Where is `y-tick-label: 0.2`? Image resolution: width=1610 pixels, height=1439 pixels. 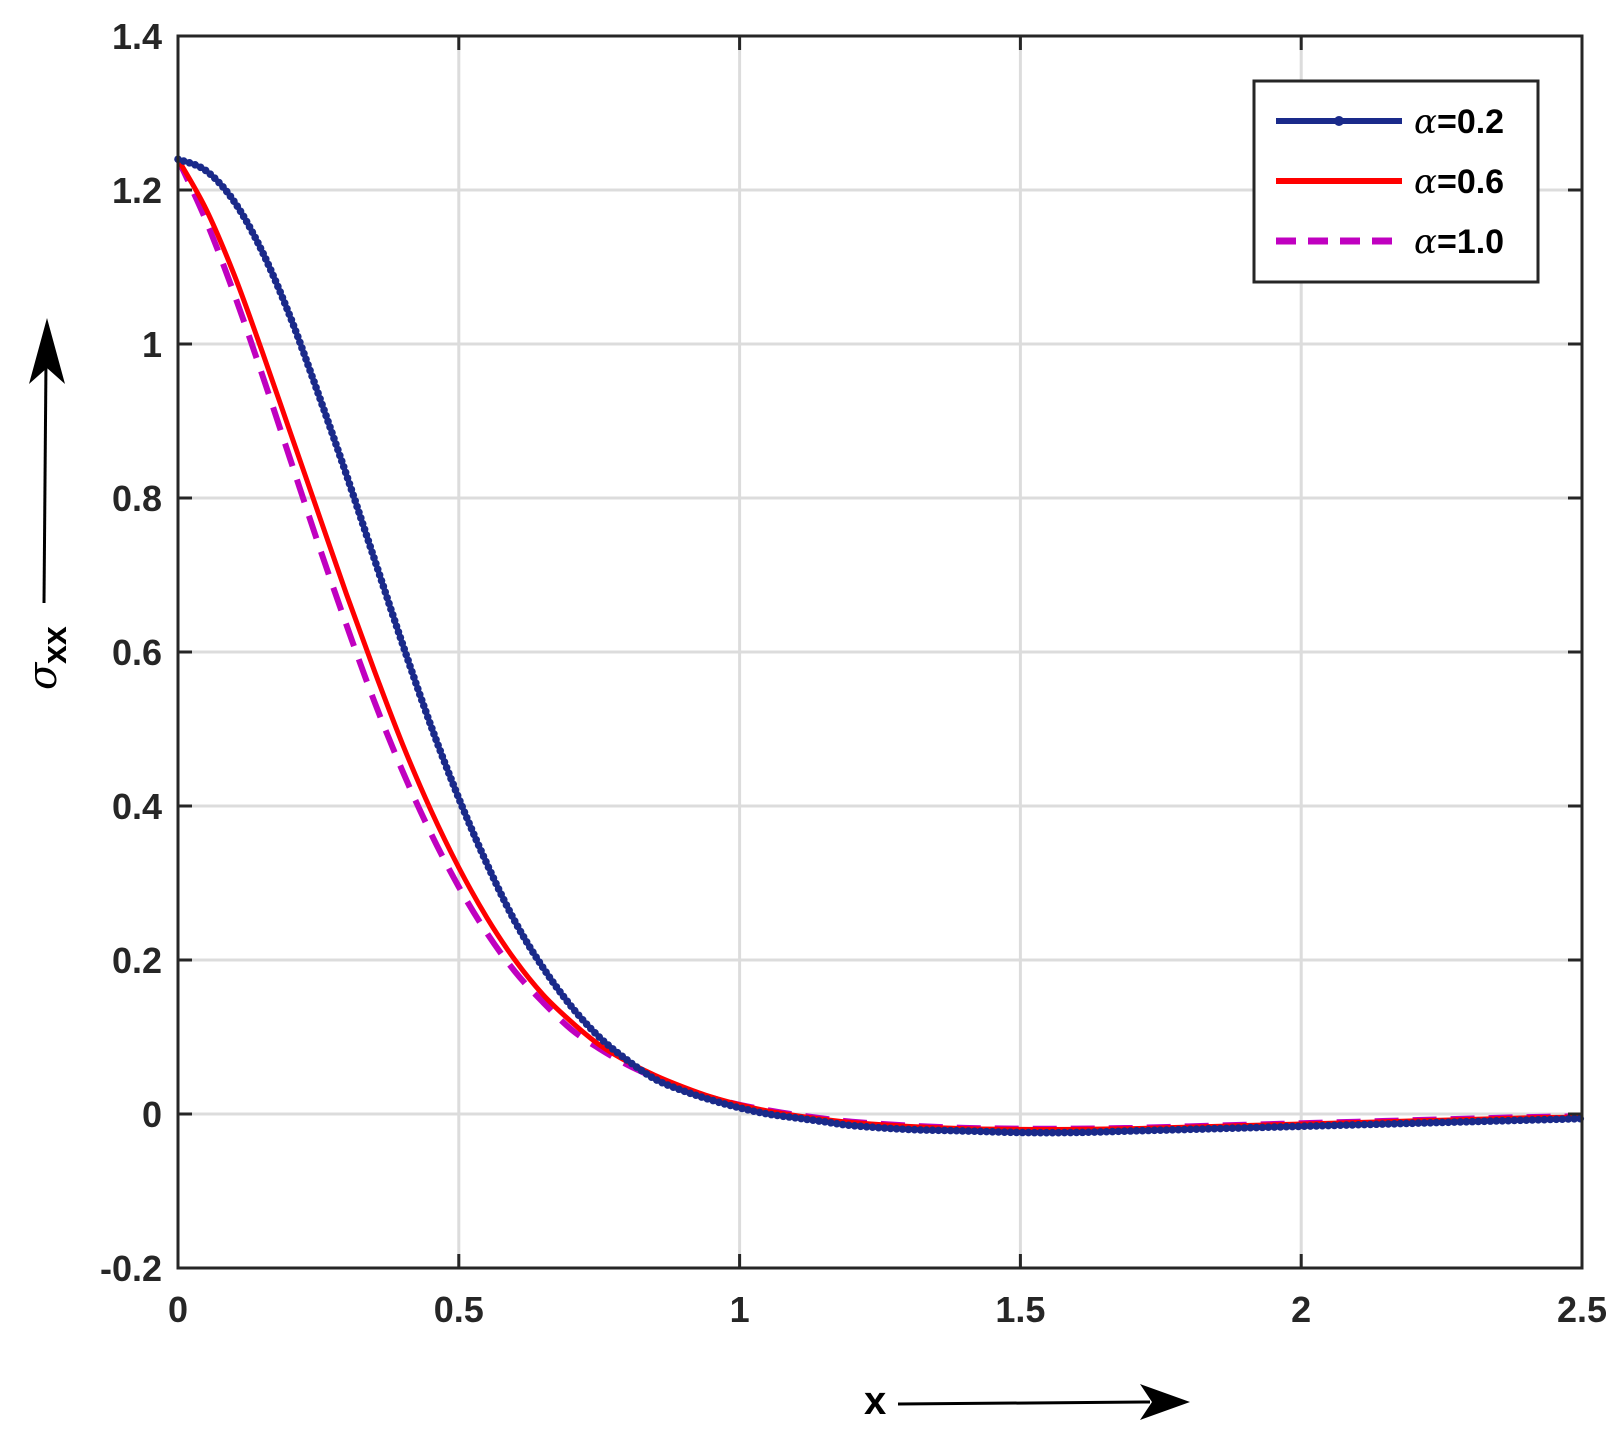 y-tick-label: 0.2 is located at coordinates (137, 960).